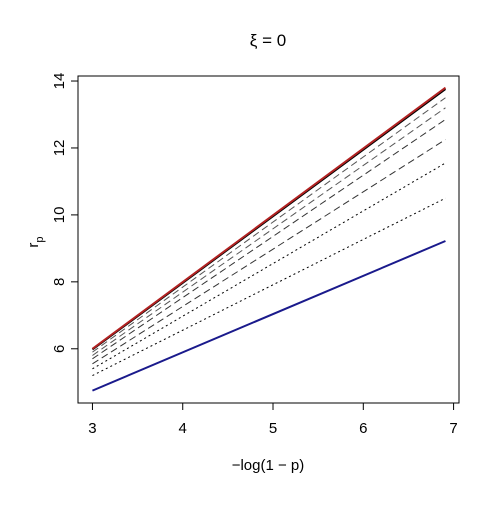 The width and height of the screenshot is (500, 505). Describe the element at coordinates (183, 428) in the screenshot. I see `x-tick-label: 4` at that location.